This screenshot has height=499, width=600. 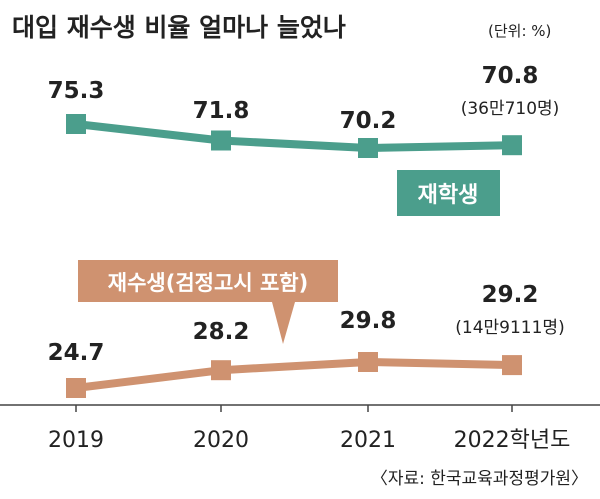 What do you see at coordinates (512, 365) in the screenshot?
I see `series-jaesu-point-2022` at bounding box center [512, 365].